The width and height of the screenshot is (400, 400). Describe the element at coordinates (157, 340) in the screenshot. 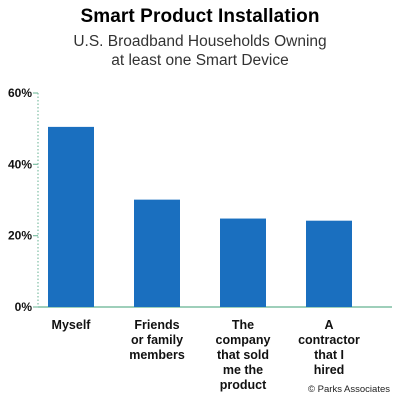

I see `category-label: Friends or family members` at that location.